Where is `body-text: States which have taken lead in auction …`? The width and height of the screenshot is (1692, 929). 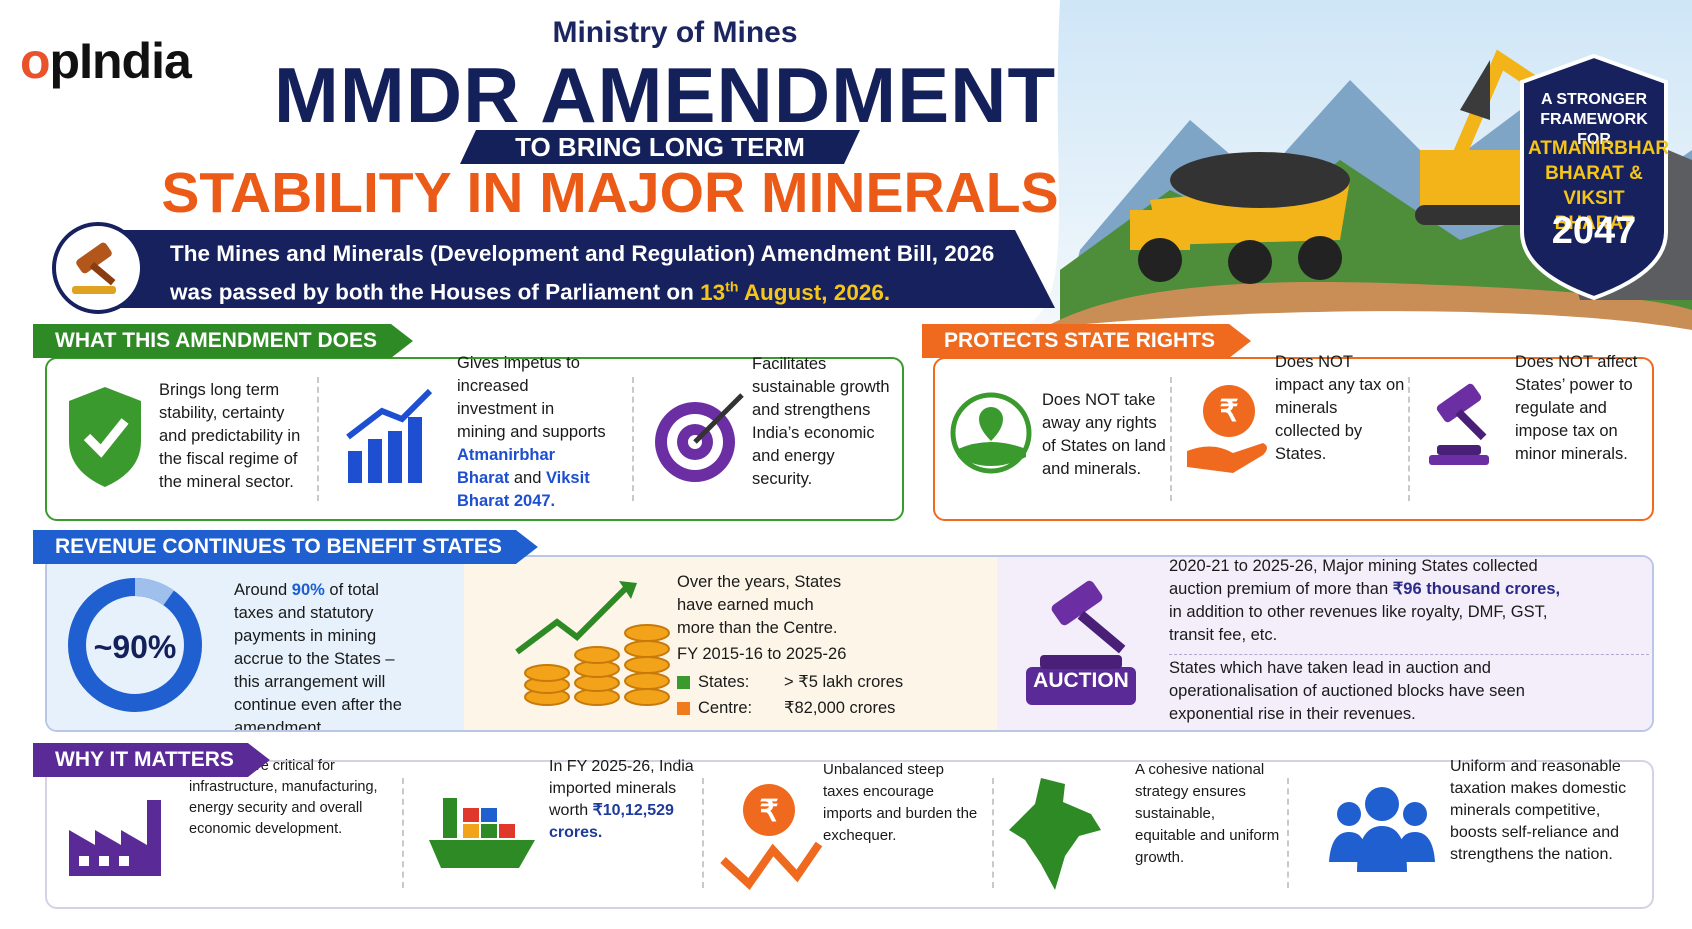 body-text: States which have taken lead in auction … is located at coordinates (1347, 691).